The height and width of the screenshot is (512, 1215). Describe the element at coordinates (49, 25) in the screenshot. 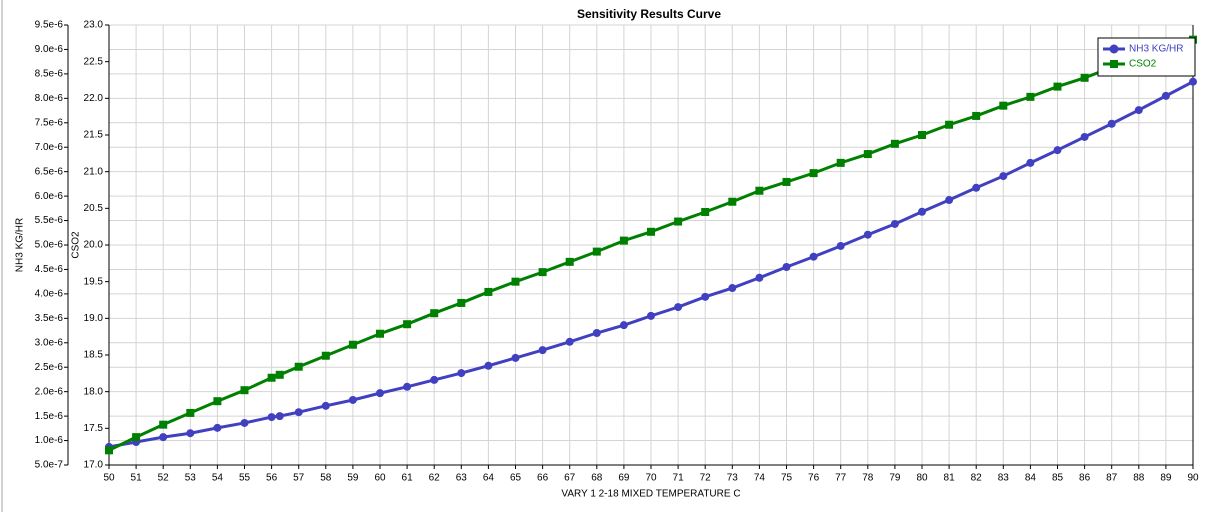

I see `y-tick-label: 9.5e-6` at that location.